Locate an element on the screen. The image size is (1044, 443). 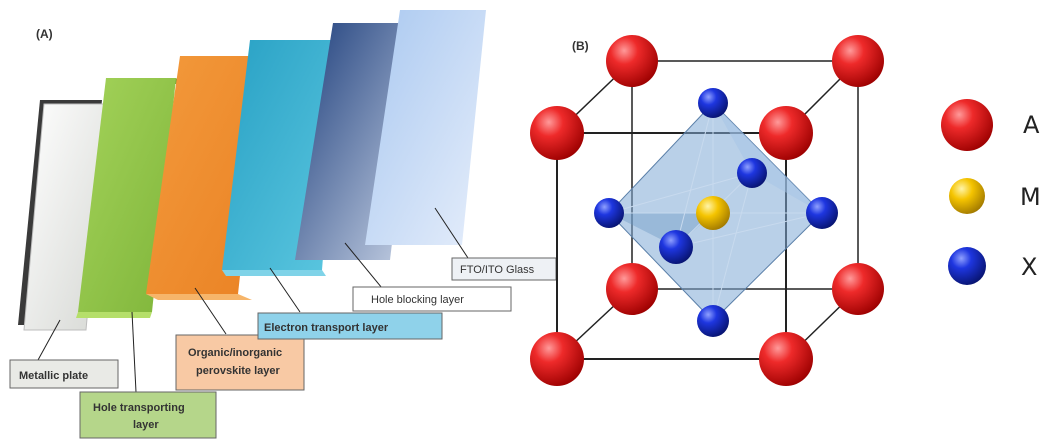
legend-item-x: X is located at coordinates (992, 266).